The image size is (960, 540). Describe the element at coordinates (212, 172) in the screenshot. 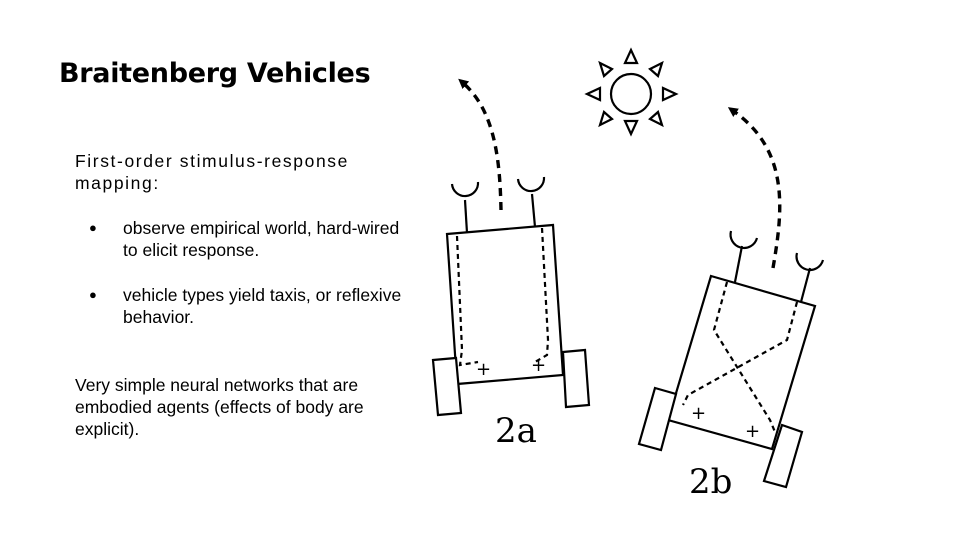

I see `intro-text: First-order stimulus-response mapping:` at that location.